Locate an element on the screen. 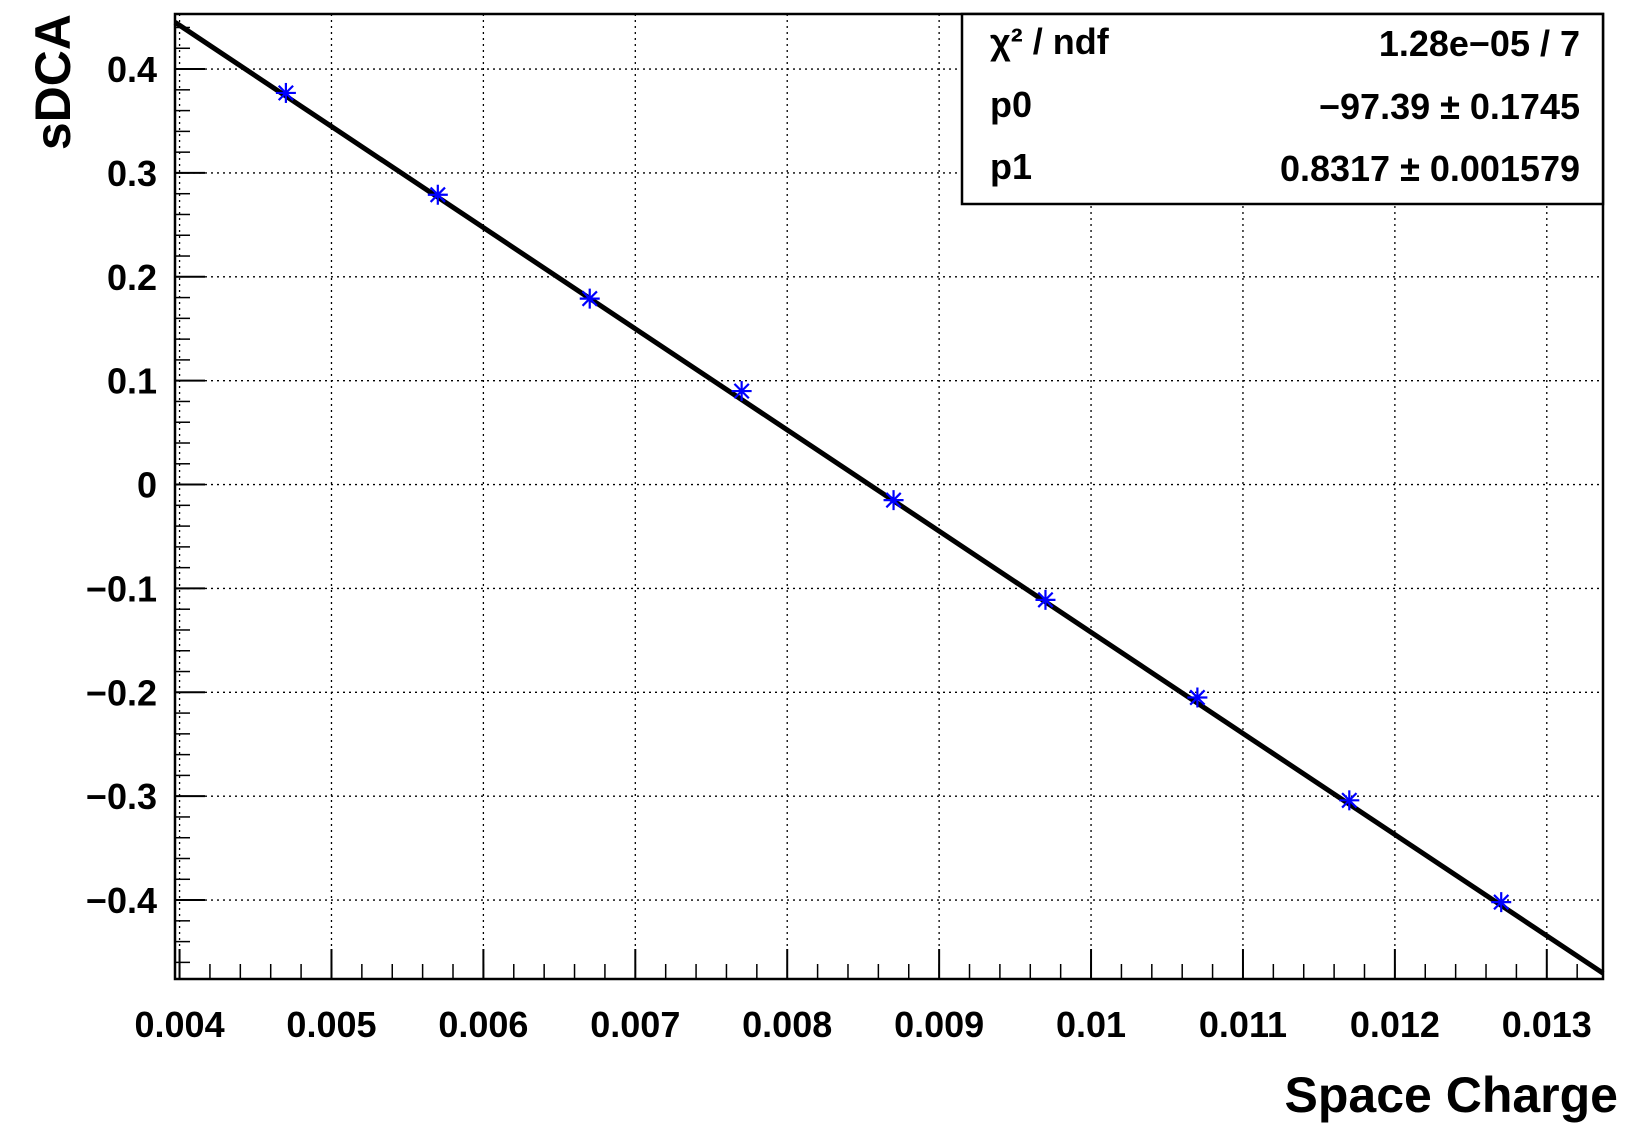 This screenshot has height=1129, width=1637. x-tick-label: 0.013 is located at coordinates (1547, 1024).